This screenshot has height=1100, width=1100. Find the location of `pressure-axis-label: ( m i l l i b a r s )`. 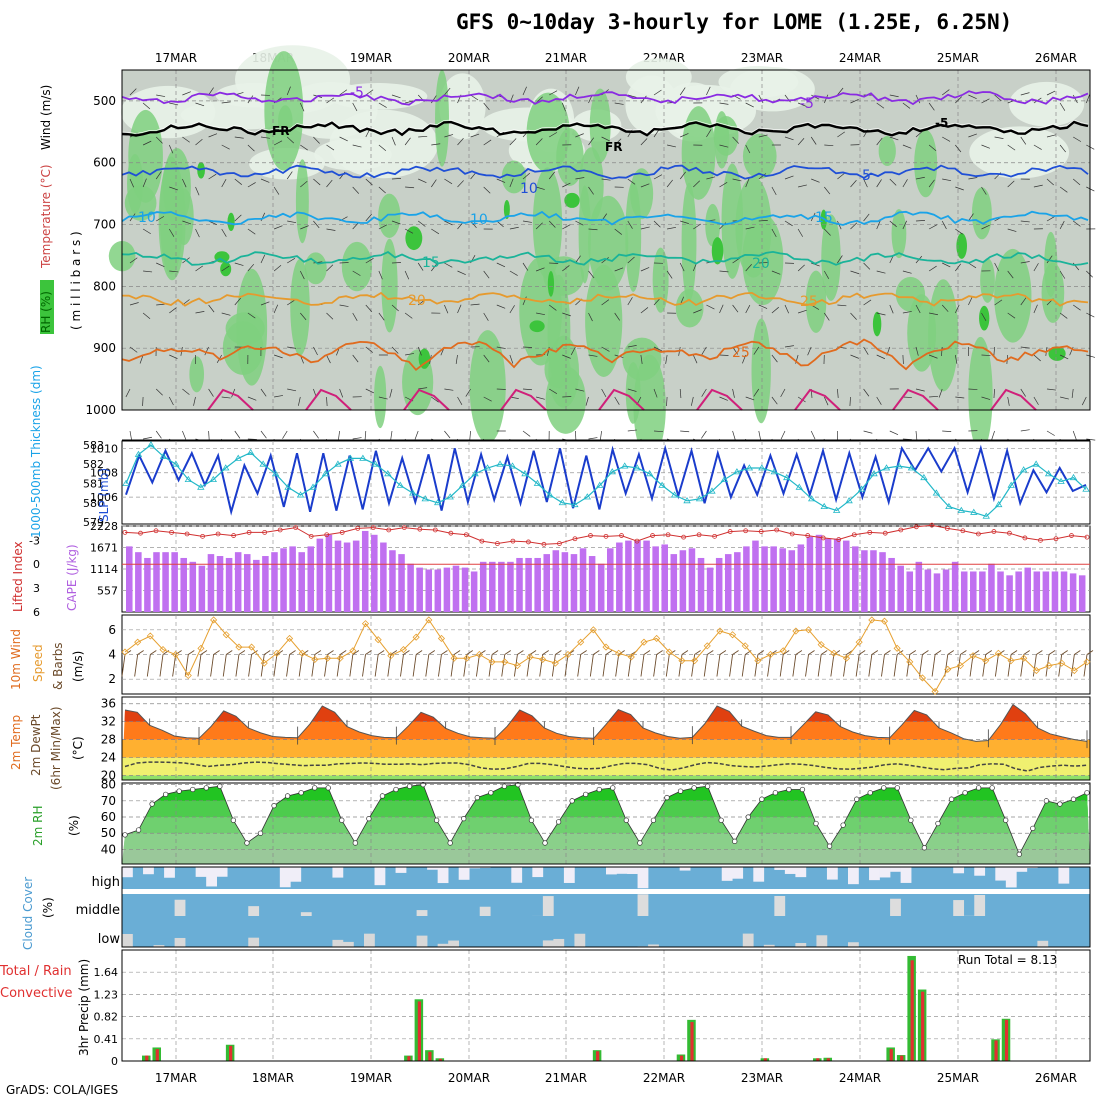

pressure-axis-label: ( m i l l i b a r s ) is located at coordinates (76, 280).